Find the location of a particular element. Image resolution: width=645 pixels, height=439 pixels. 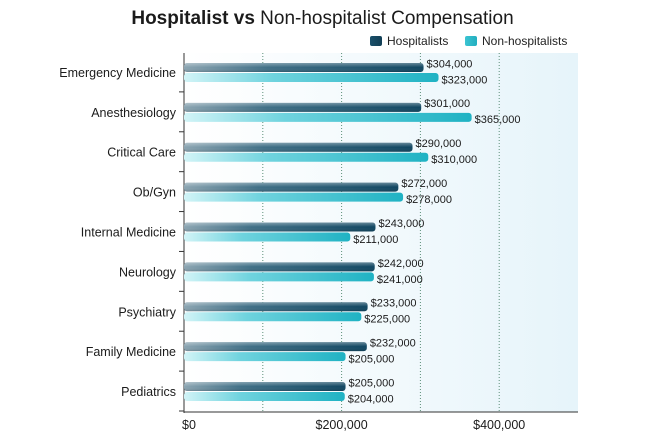

data-label-hospitalists: $242,000 is located at coordinates (401, 264).